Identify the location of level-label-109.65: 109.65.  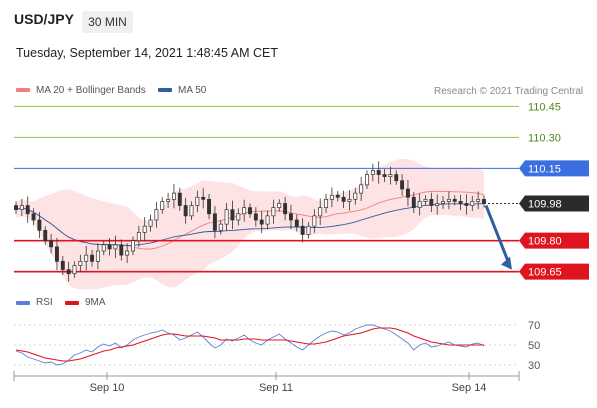
(545, 273).